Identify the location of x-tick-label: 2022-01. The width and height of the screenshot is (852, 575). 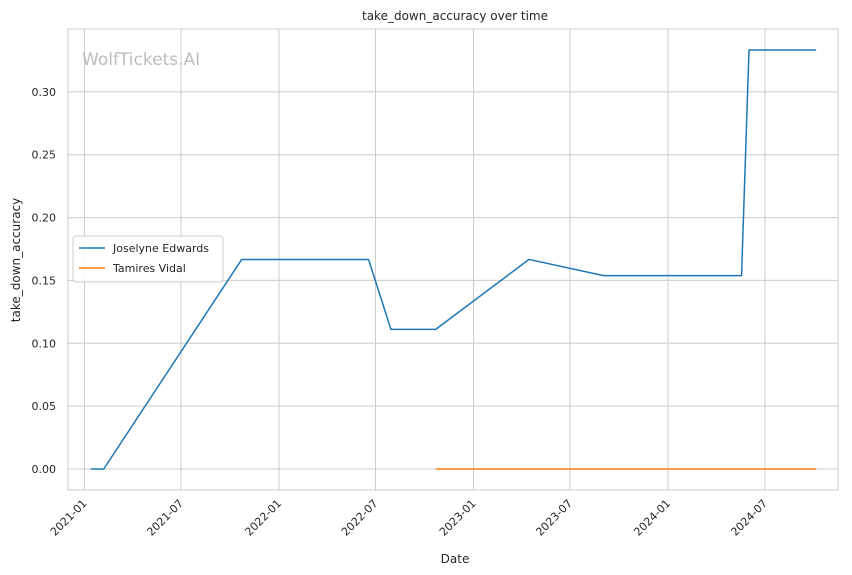
(263, 518).